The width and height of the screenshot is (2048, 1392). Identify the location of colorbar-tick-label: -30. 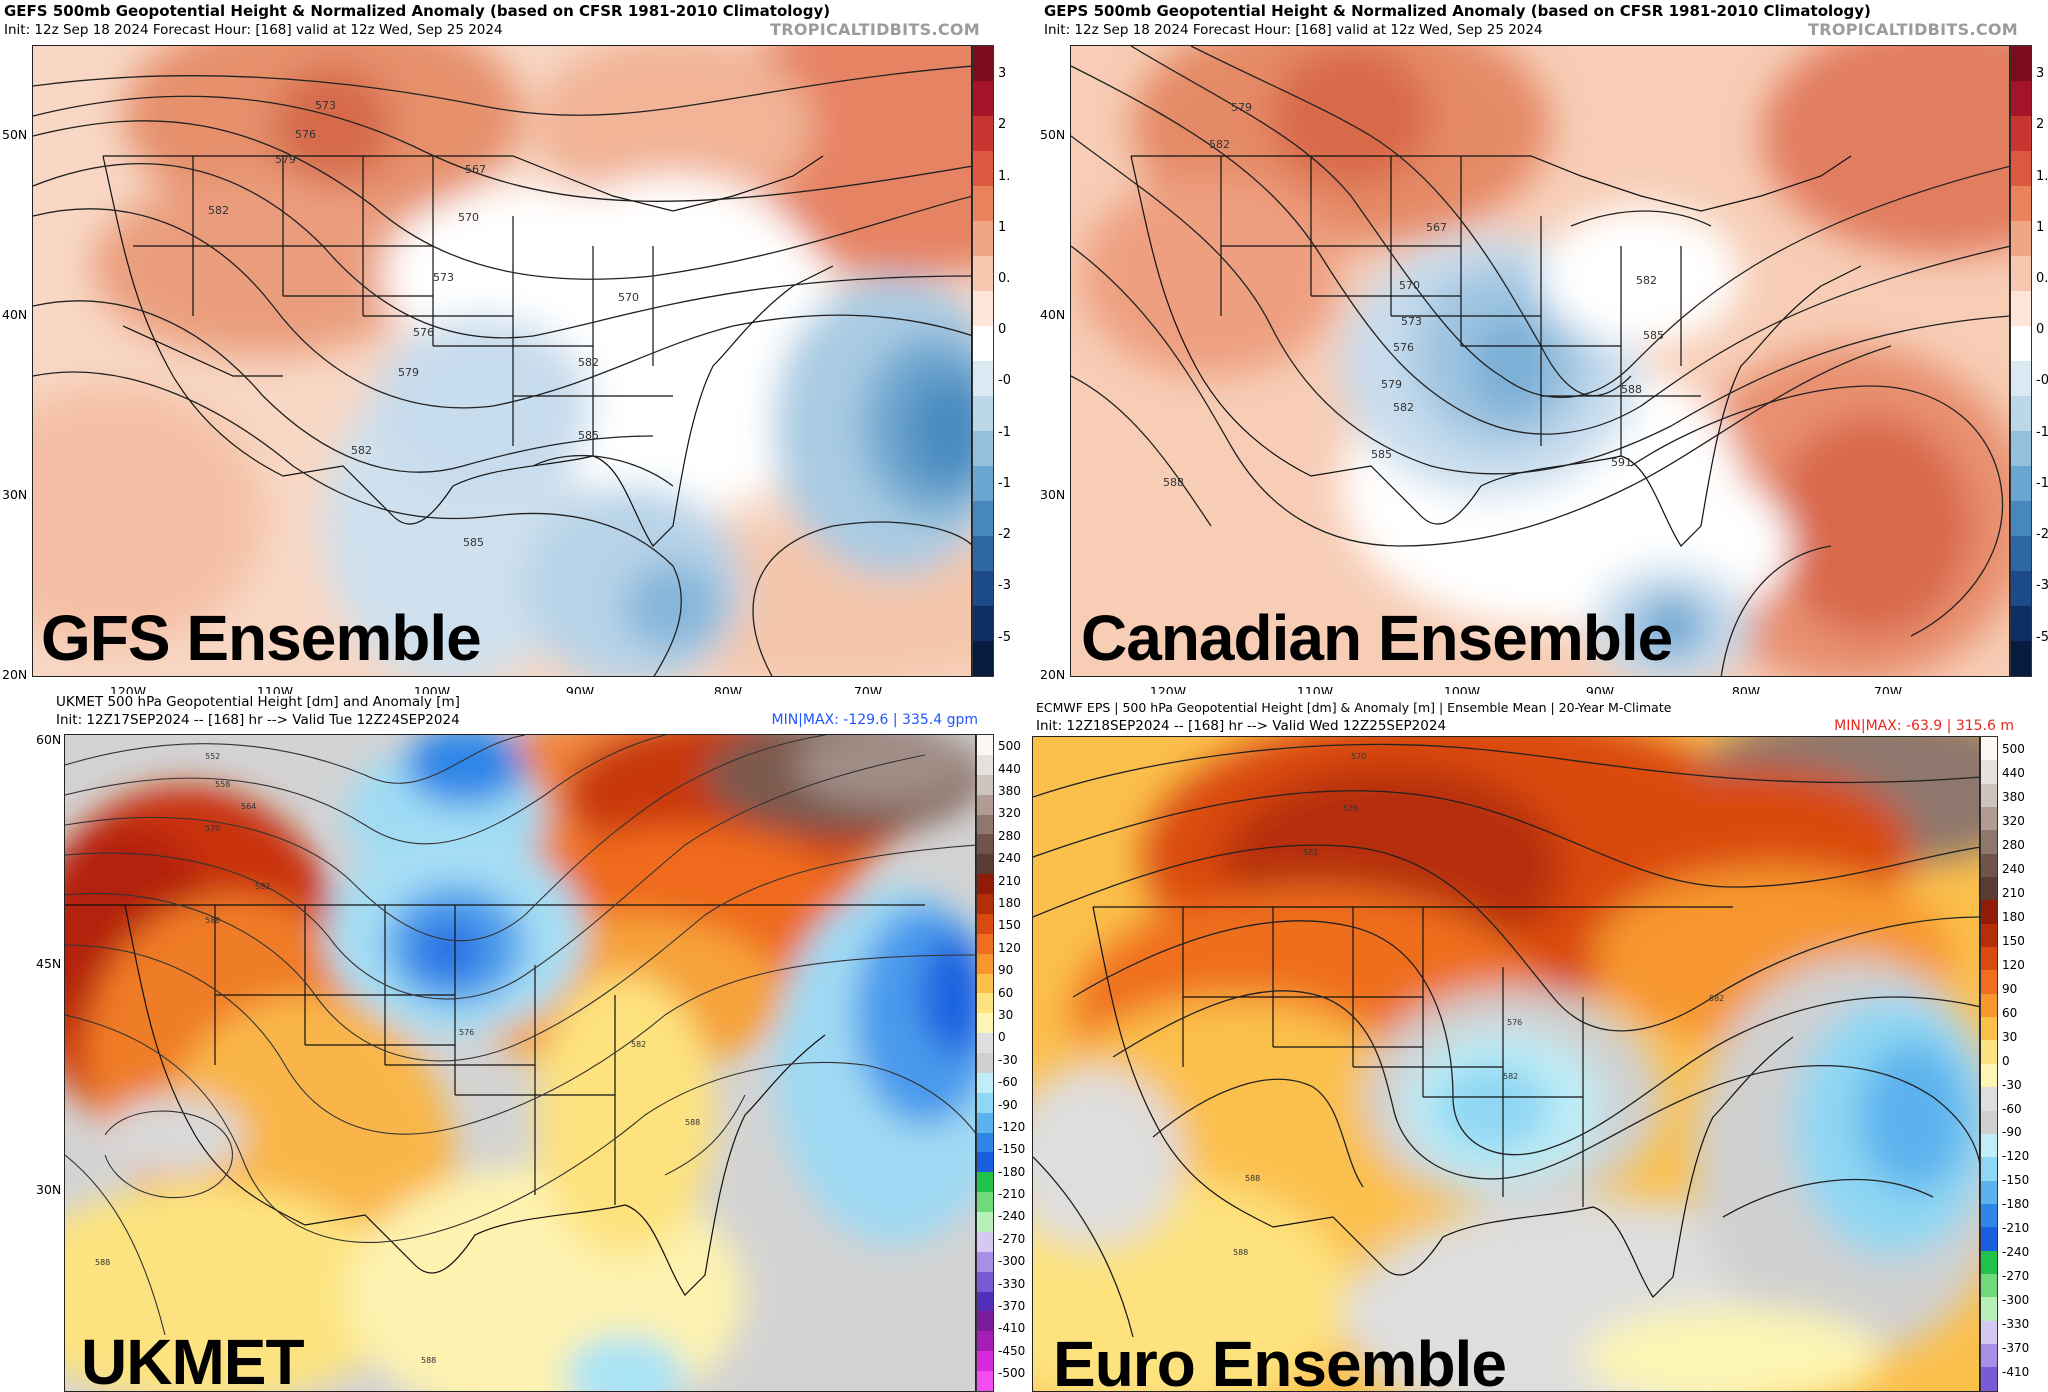
(1008, 1059).